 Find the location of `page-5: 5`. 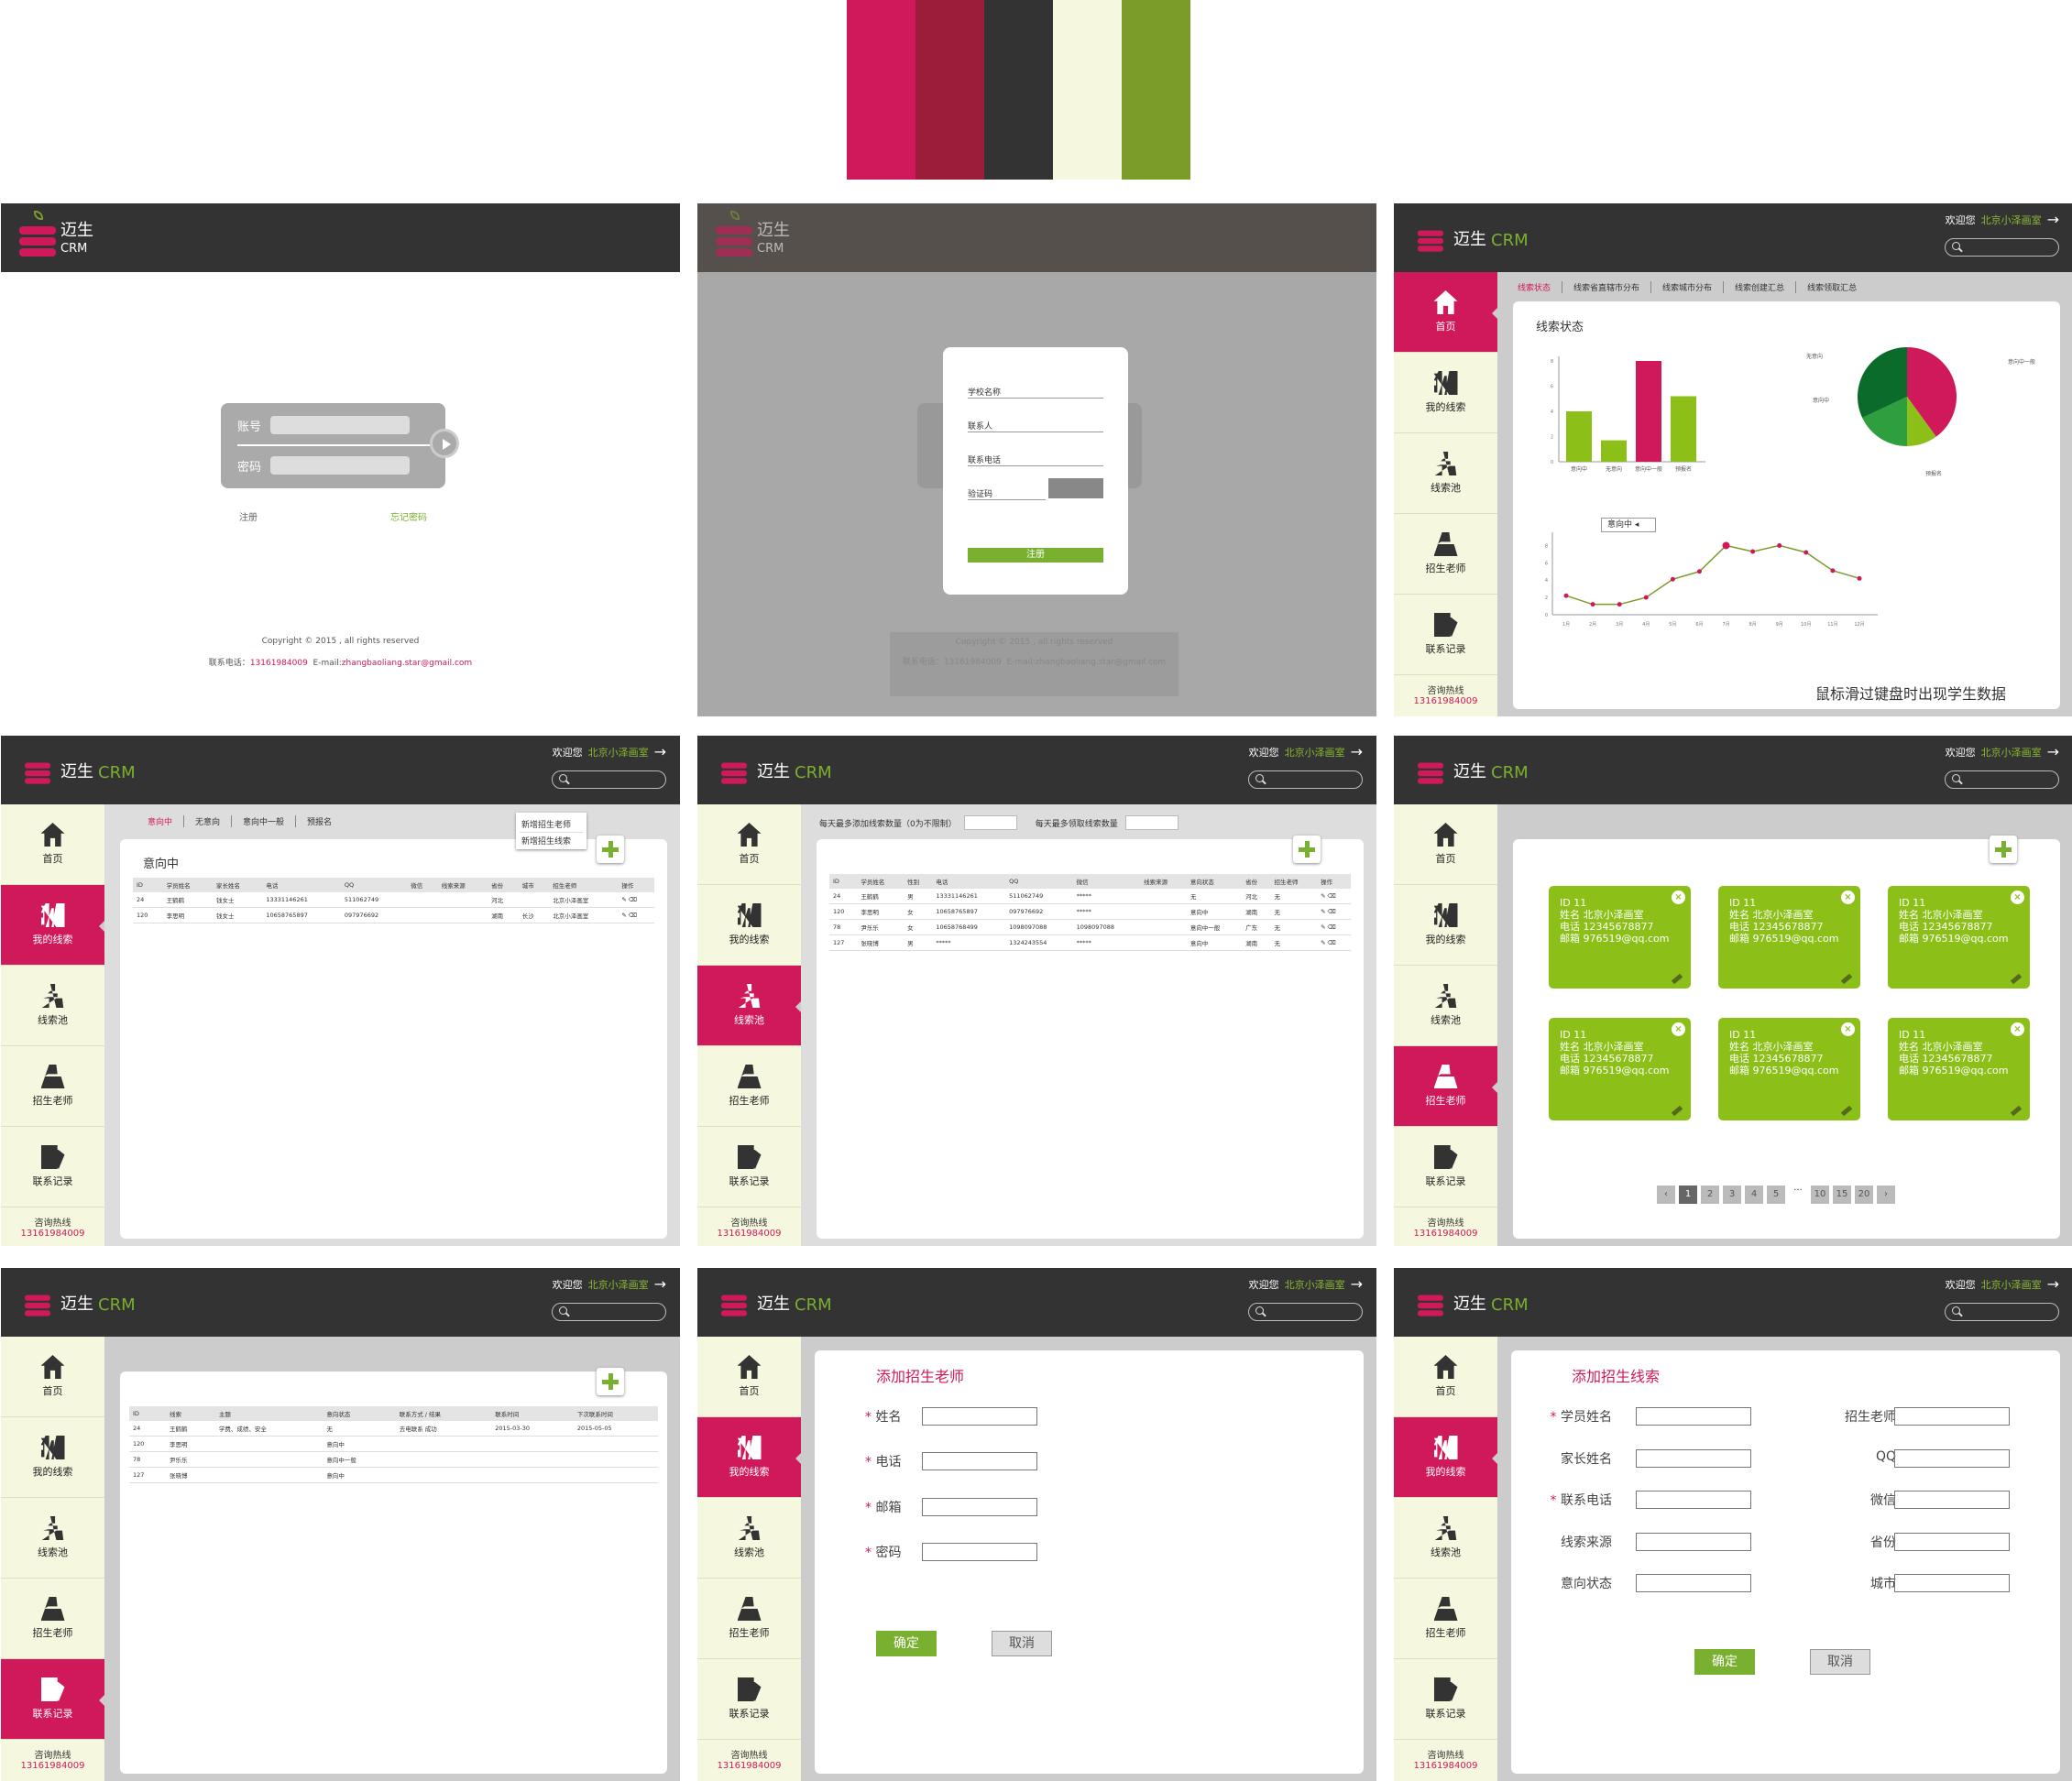

page-5: 5 is located at coordinates (1776, 1195).